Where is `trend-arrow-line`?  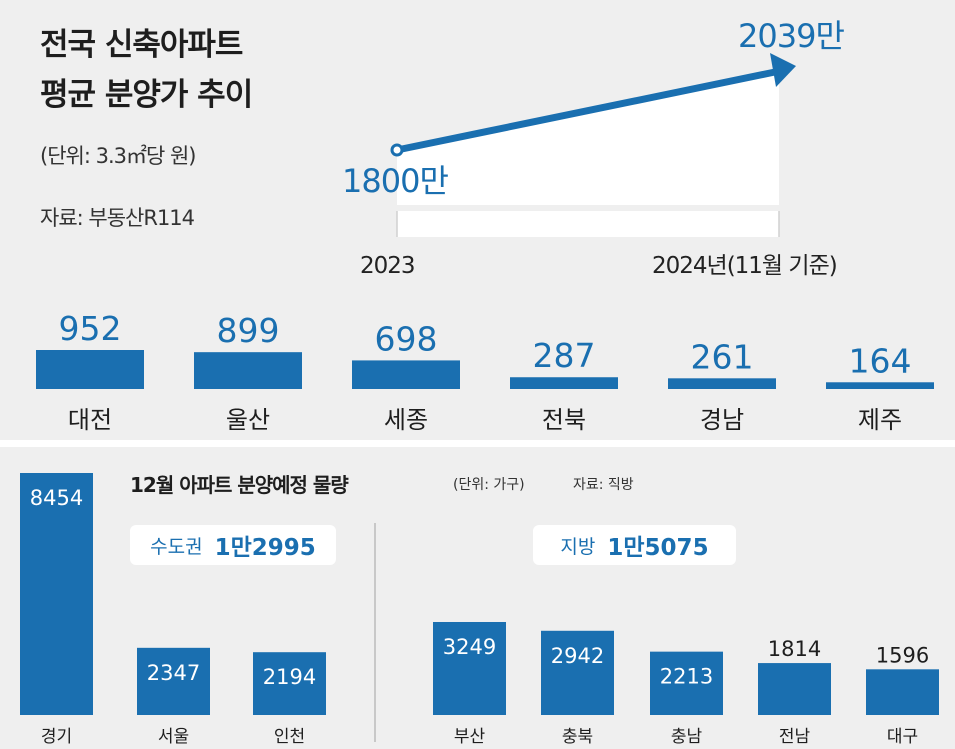 trend-arrow-line is located at coordinates (586, 111).